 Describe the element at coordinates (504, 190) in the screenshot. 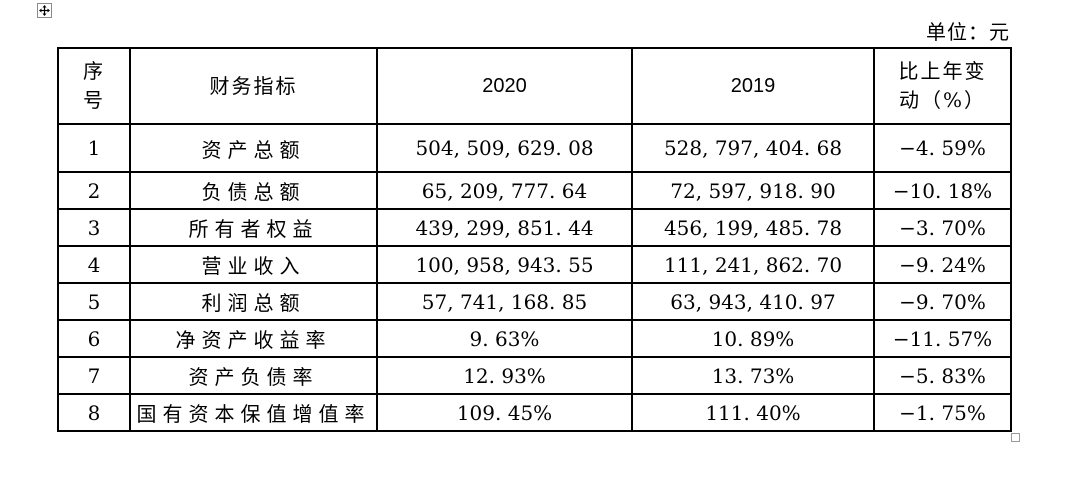

I see `cell-2020: 65, 209, 777. 64` at that location.